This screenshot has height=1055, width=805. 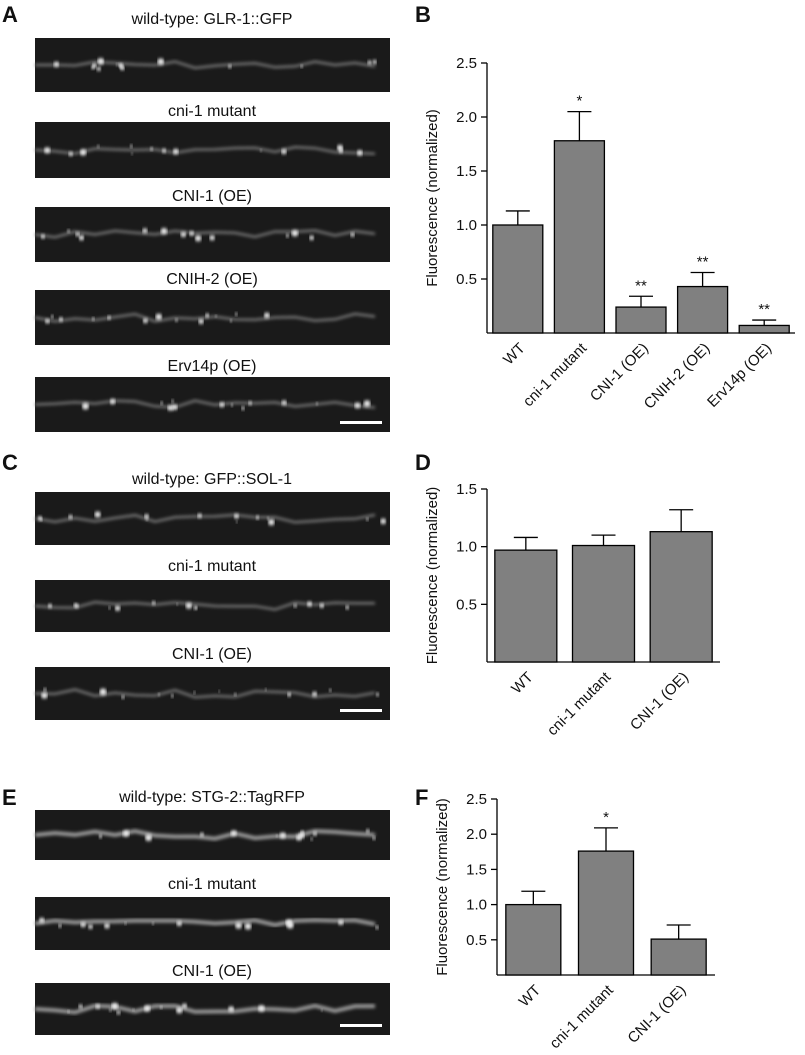 I want to click on x-tick-label: WT, so click(x=514, y=354).